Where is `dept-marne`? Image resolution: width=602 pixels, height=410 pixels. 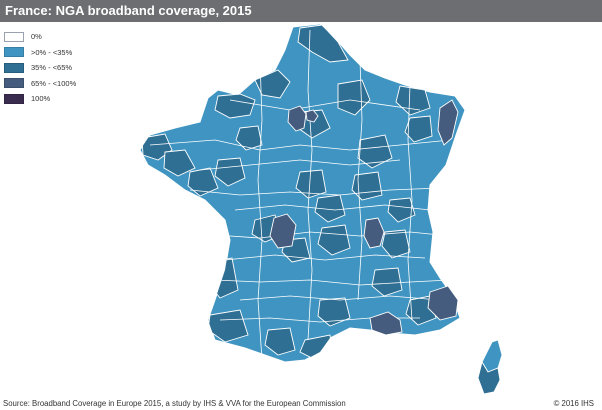
dept-marne is located at coordinates (354, 97).